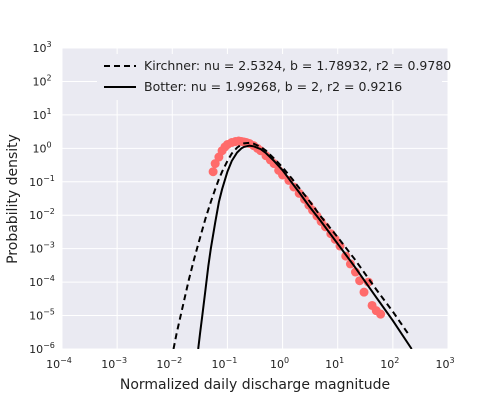 This screenshot has width=500, height=400. I want to click on x-tick-label: 10⁻³, so click(114, 363).